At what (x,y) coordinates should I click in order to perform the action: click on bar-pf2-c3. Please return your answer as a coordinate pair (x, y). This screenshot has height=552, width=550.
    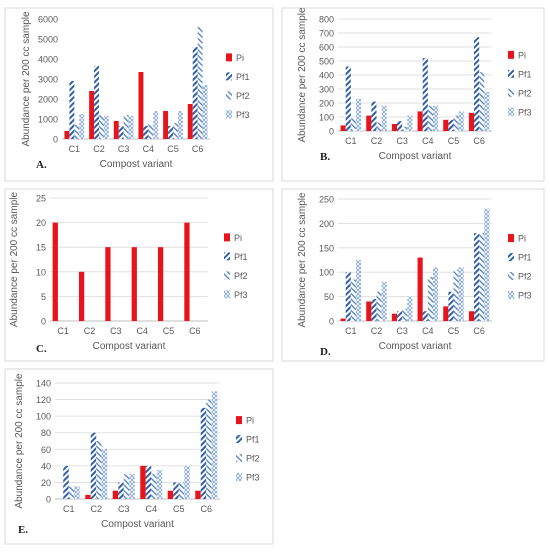
    Looking at the image, I should click on (405, 128).